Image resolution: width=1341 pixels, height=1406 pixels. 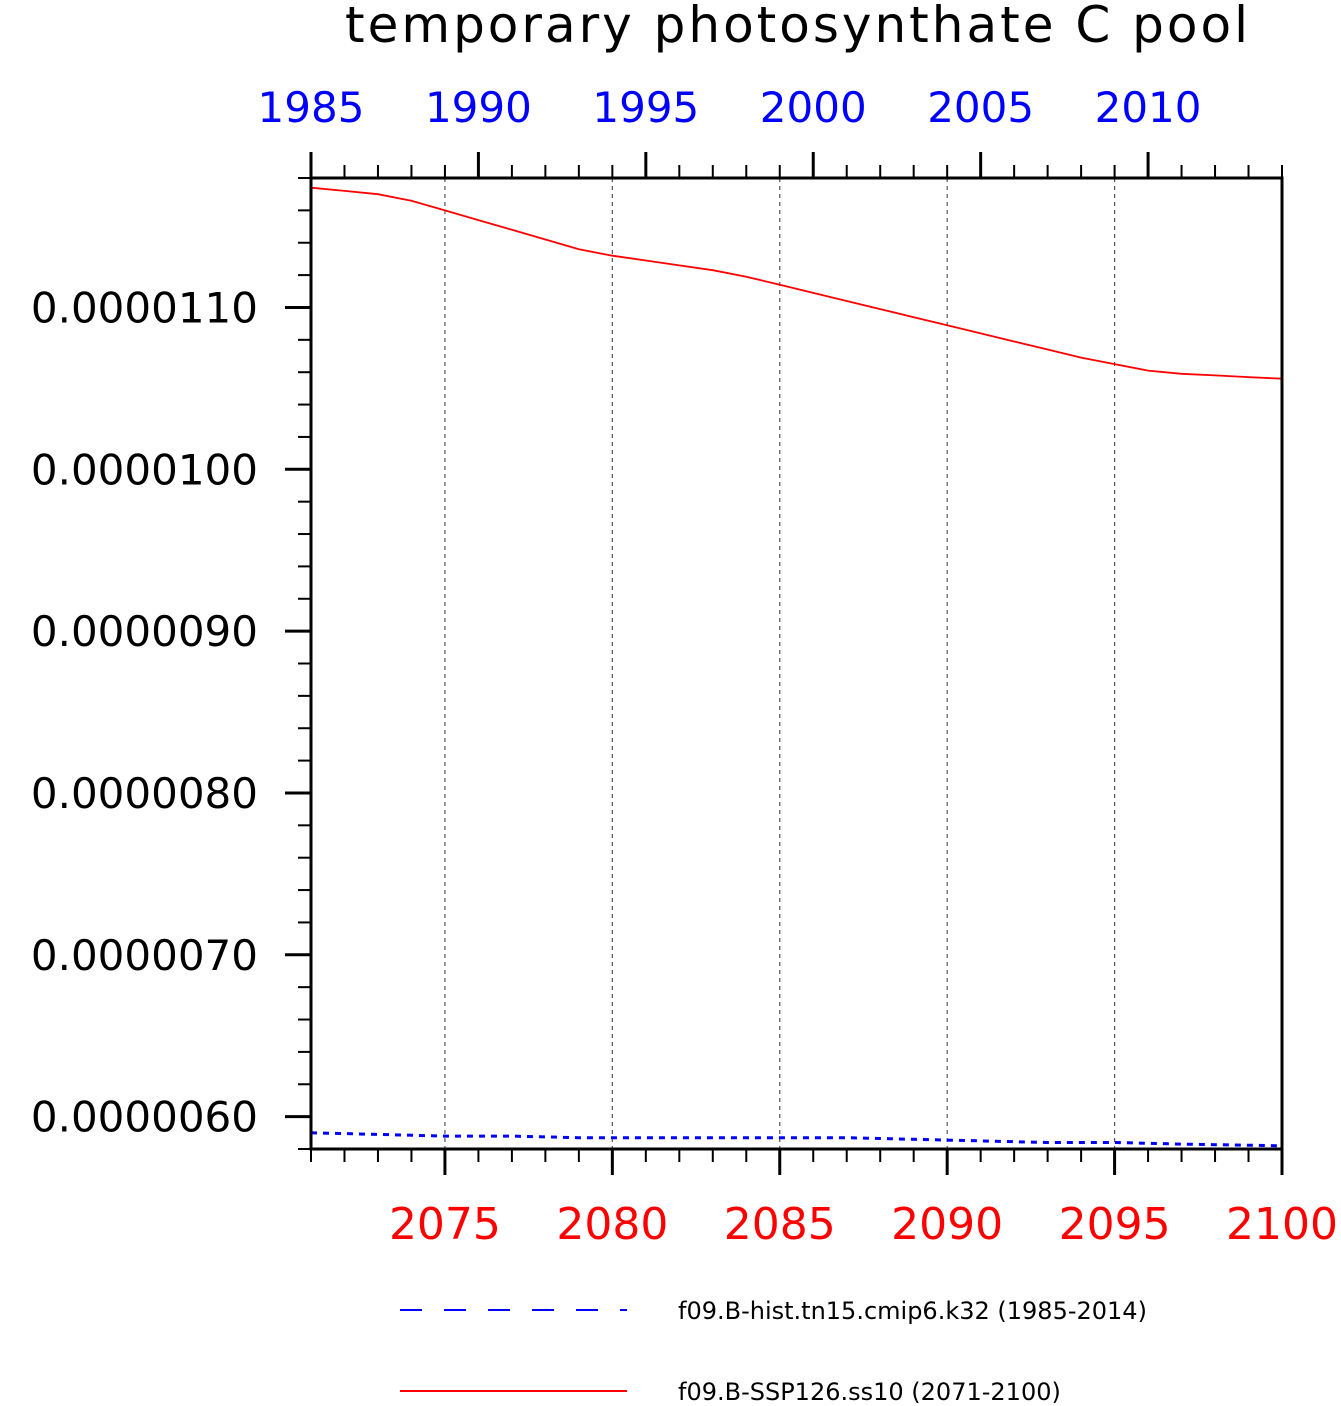 I want to click on bottom-tick-label: 2090, so click(x=947, y=1224).